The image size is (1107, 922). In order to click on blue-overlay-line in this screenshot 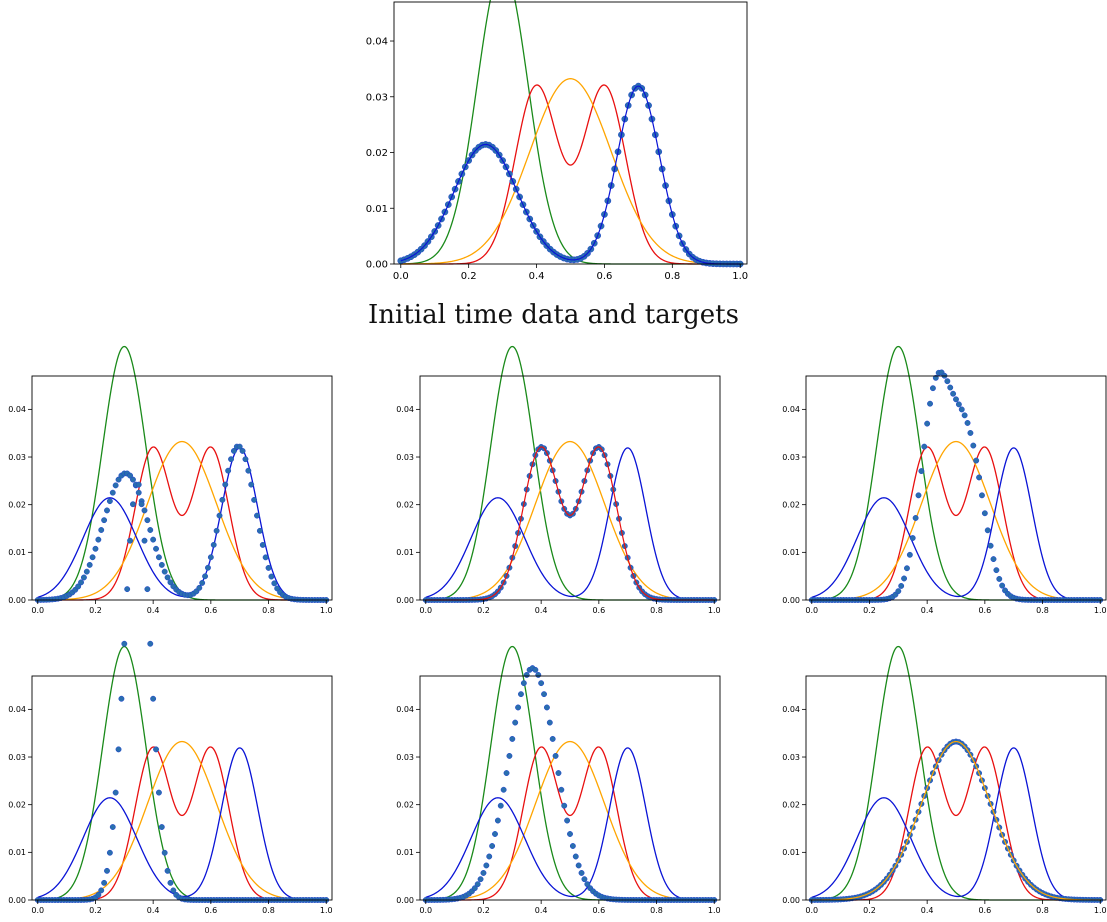, I will do `click(570, 175)`.